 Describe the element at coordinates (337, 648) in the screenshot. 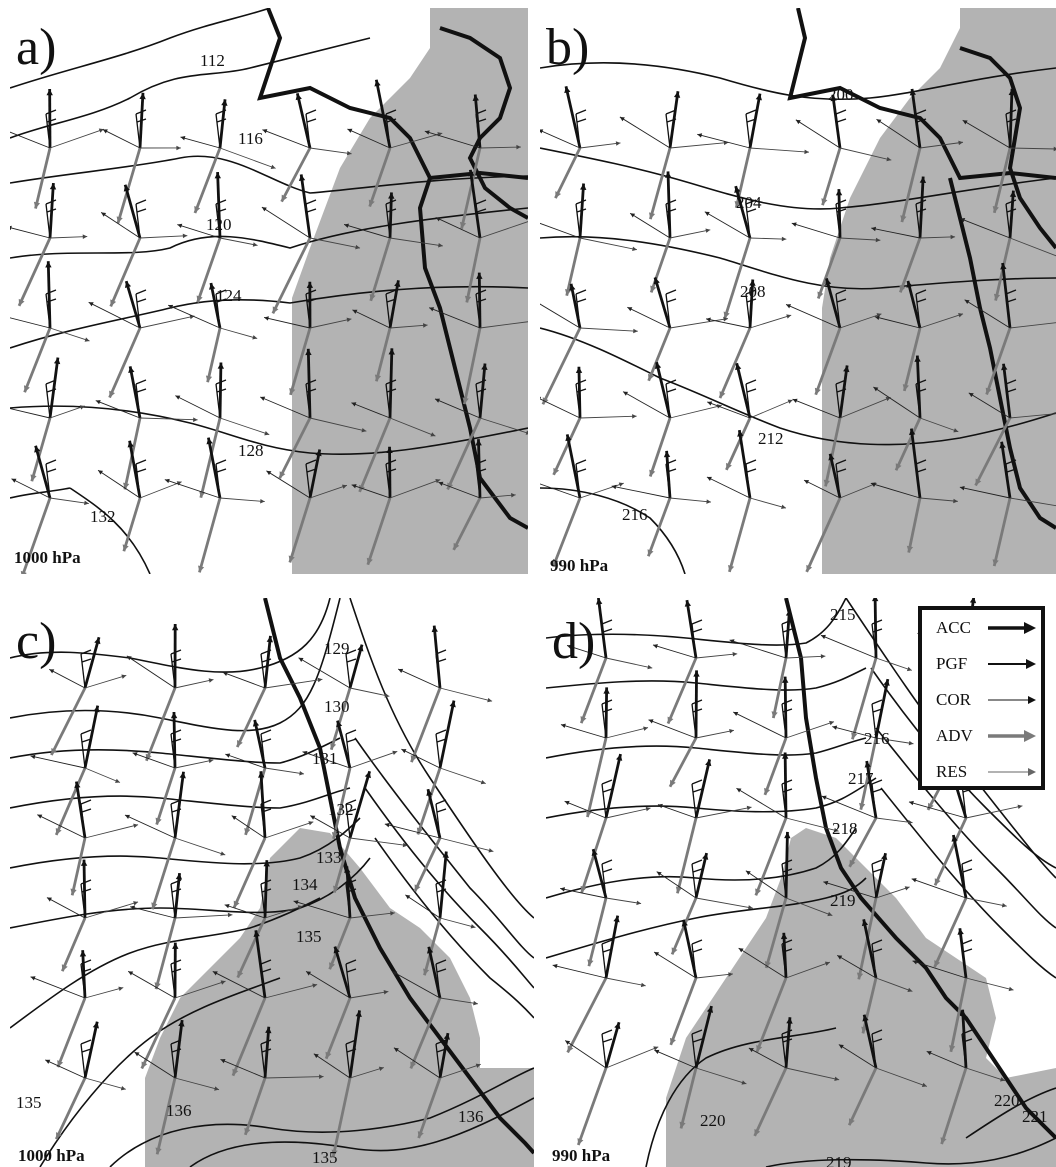

I see `contour-label: 129` at that location.